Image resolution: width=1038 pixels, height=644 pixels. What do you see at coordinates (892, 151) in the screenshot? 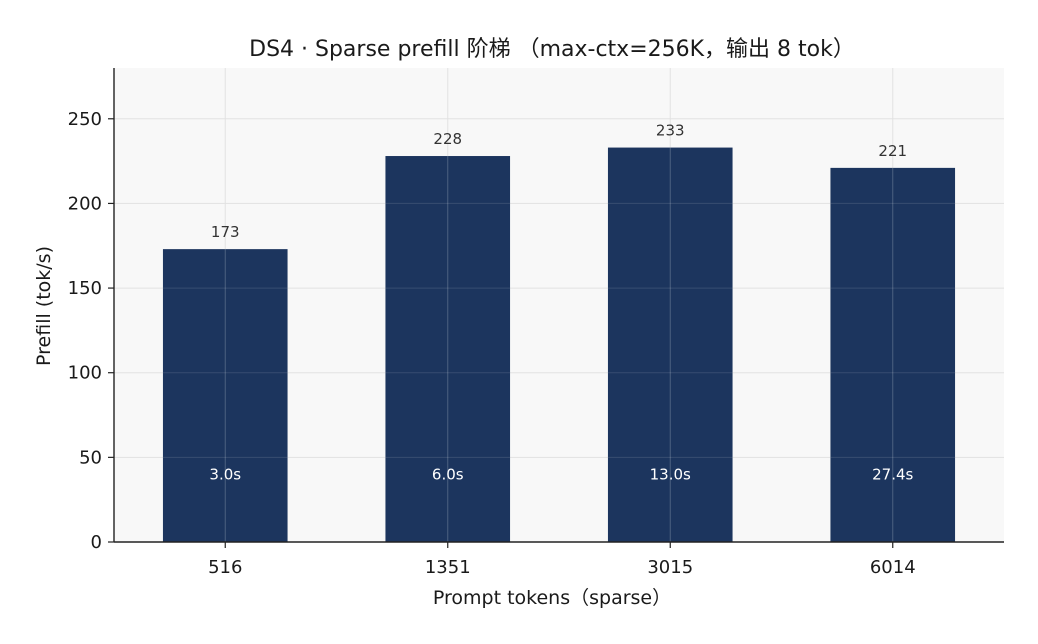
I see `bar-value-label: 221` at bounding box center [892, 151].